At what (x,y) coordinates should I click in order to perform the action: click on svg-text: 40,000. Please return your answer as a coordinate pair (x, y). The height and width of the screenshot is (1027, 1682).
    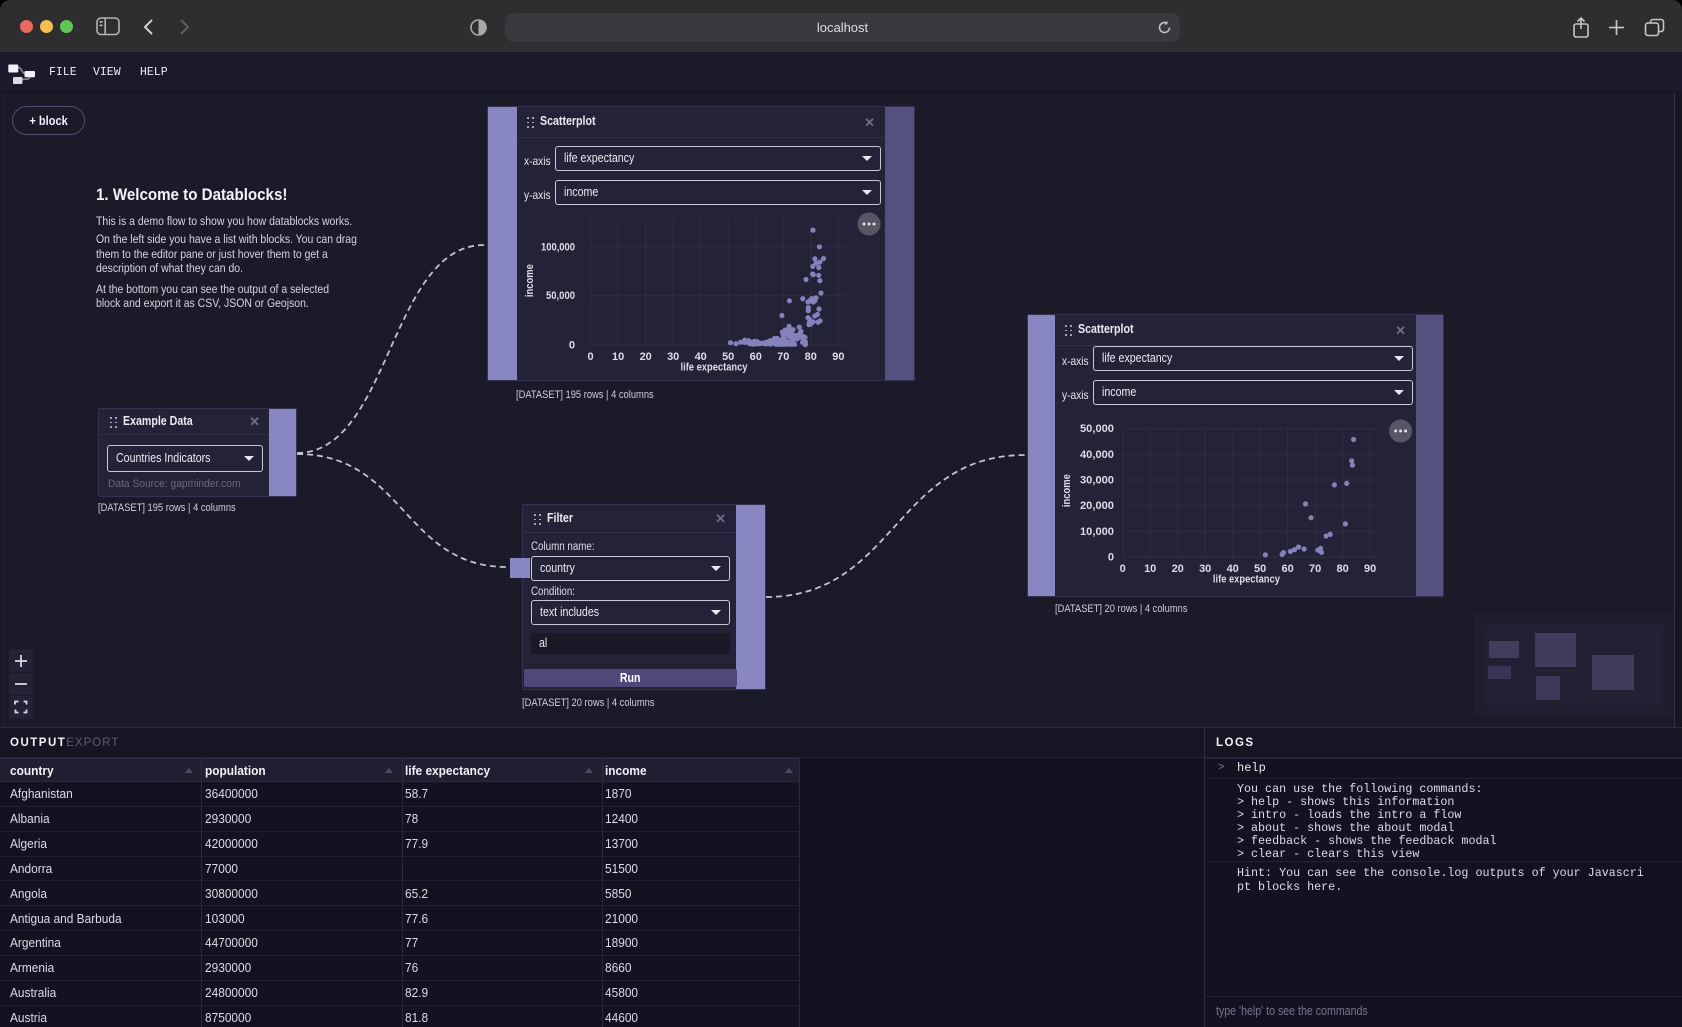
    Looking at the image, I should click on (1097, 455).